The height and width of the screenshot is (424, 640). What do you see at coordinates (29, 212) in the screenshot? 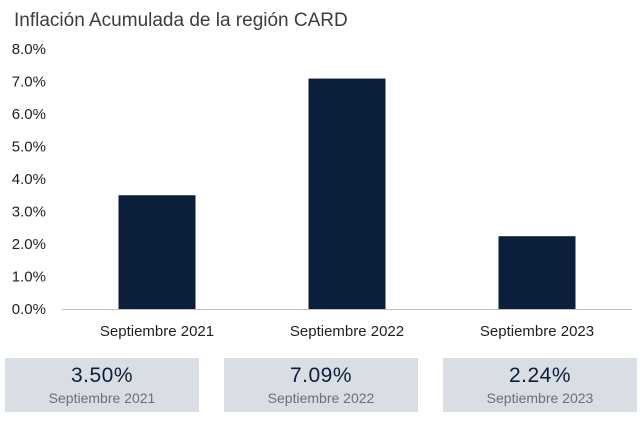
I see `y-tick-label: 3.0%` at bounding box center [29, 212].